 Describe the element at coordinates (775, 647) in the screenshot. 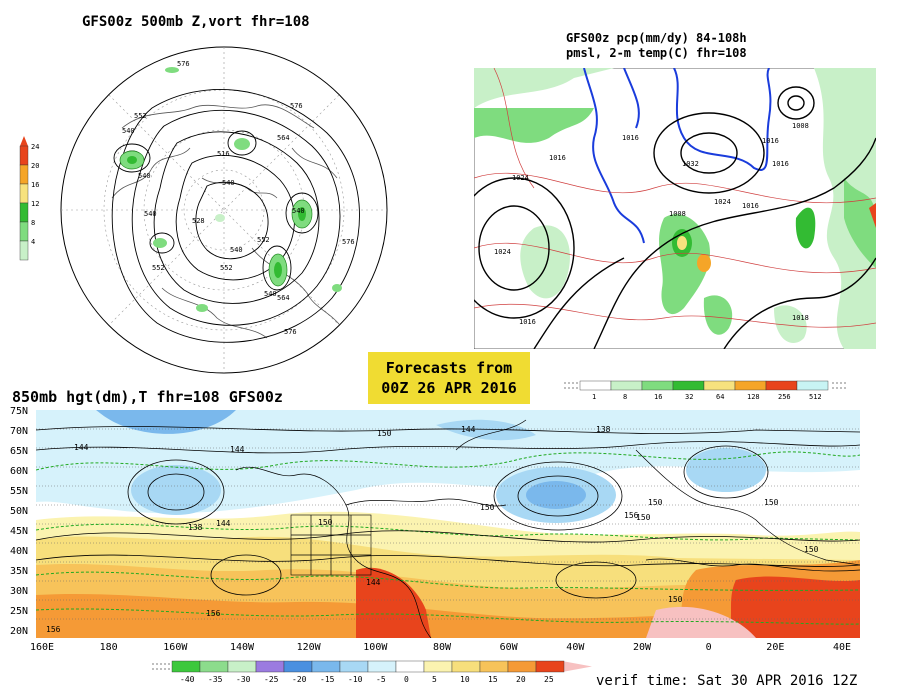

I see `longitude-label: 20E` at that location.